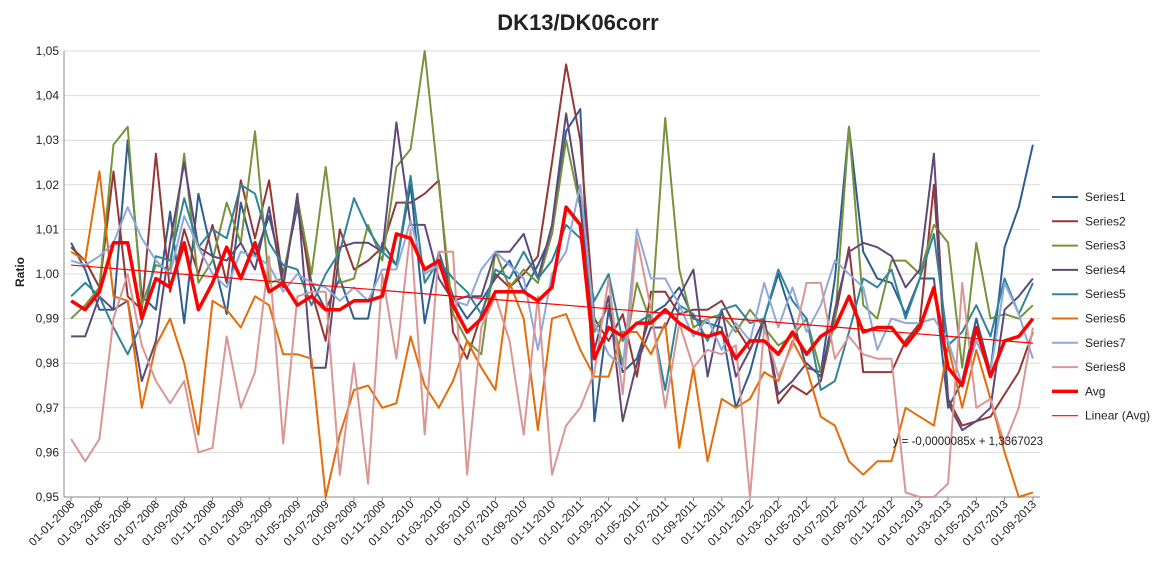  I want to click on y-tick-label: 0,96, so click(48, 452).